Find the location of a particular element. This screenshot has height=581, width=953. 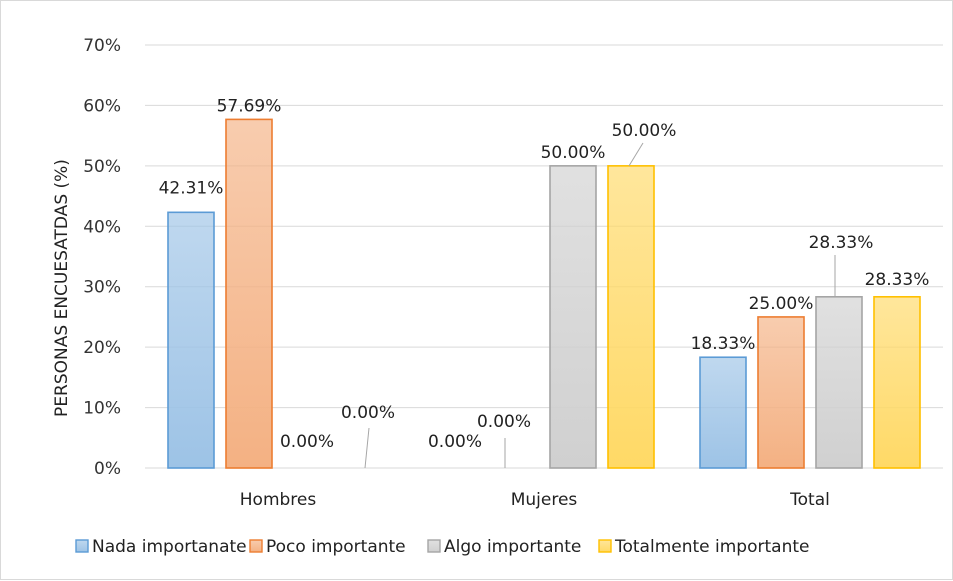

y-tick-label: 20% is located at coordinates (102, 348).